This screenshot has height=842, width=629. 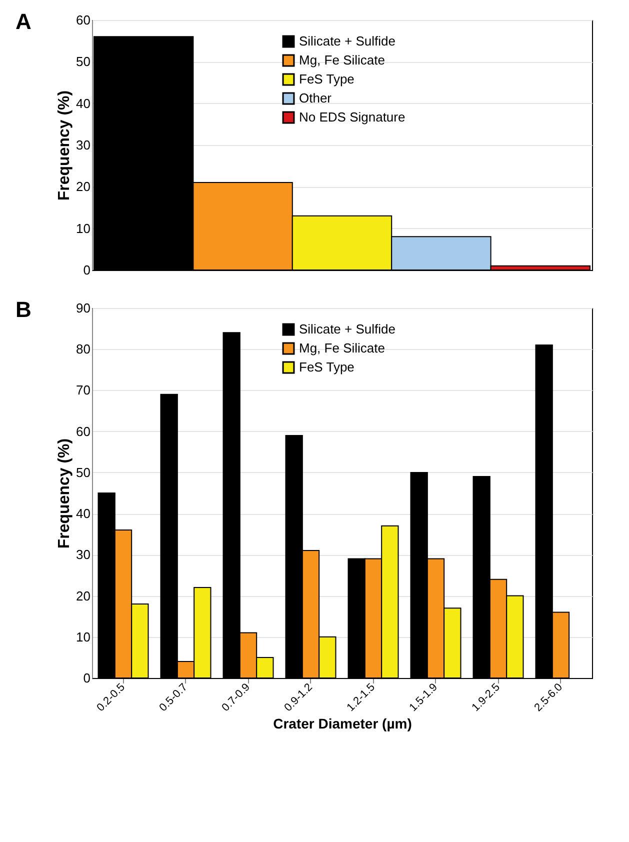 What do you see at coordinates (24, 21) in the screenshot?
I see `chart-title: A` at bounding box center [24, 21].